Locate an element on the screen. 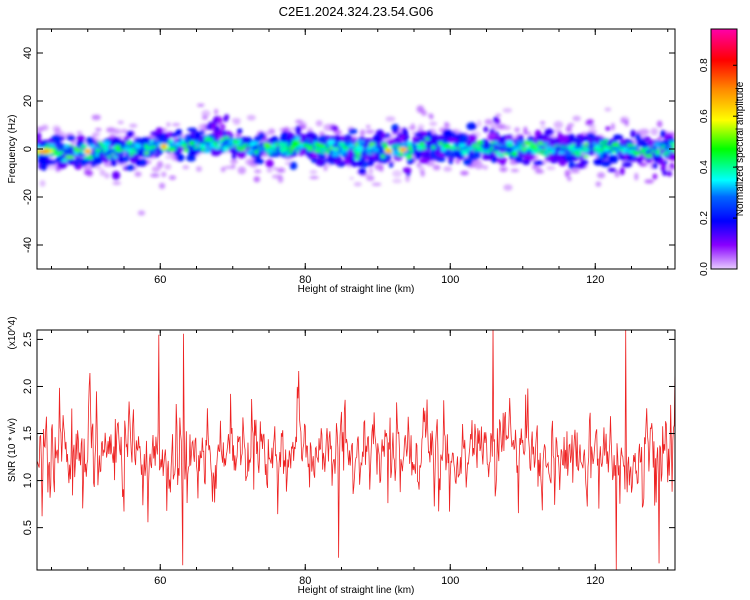 This screenshot has width=750, height=600. snr-x-tick-label: 120 is located at coordinates (595, 581).